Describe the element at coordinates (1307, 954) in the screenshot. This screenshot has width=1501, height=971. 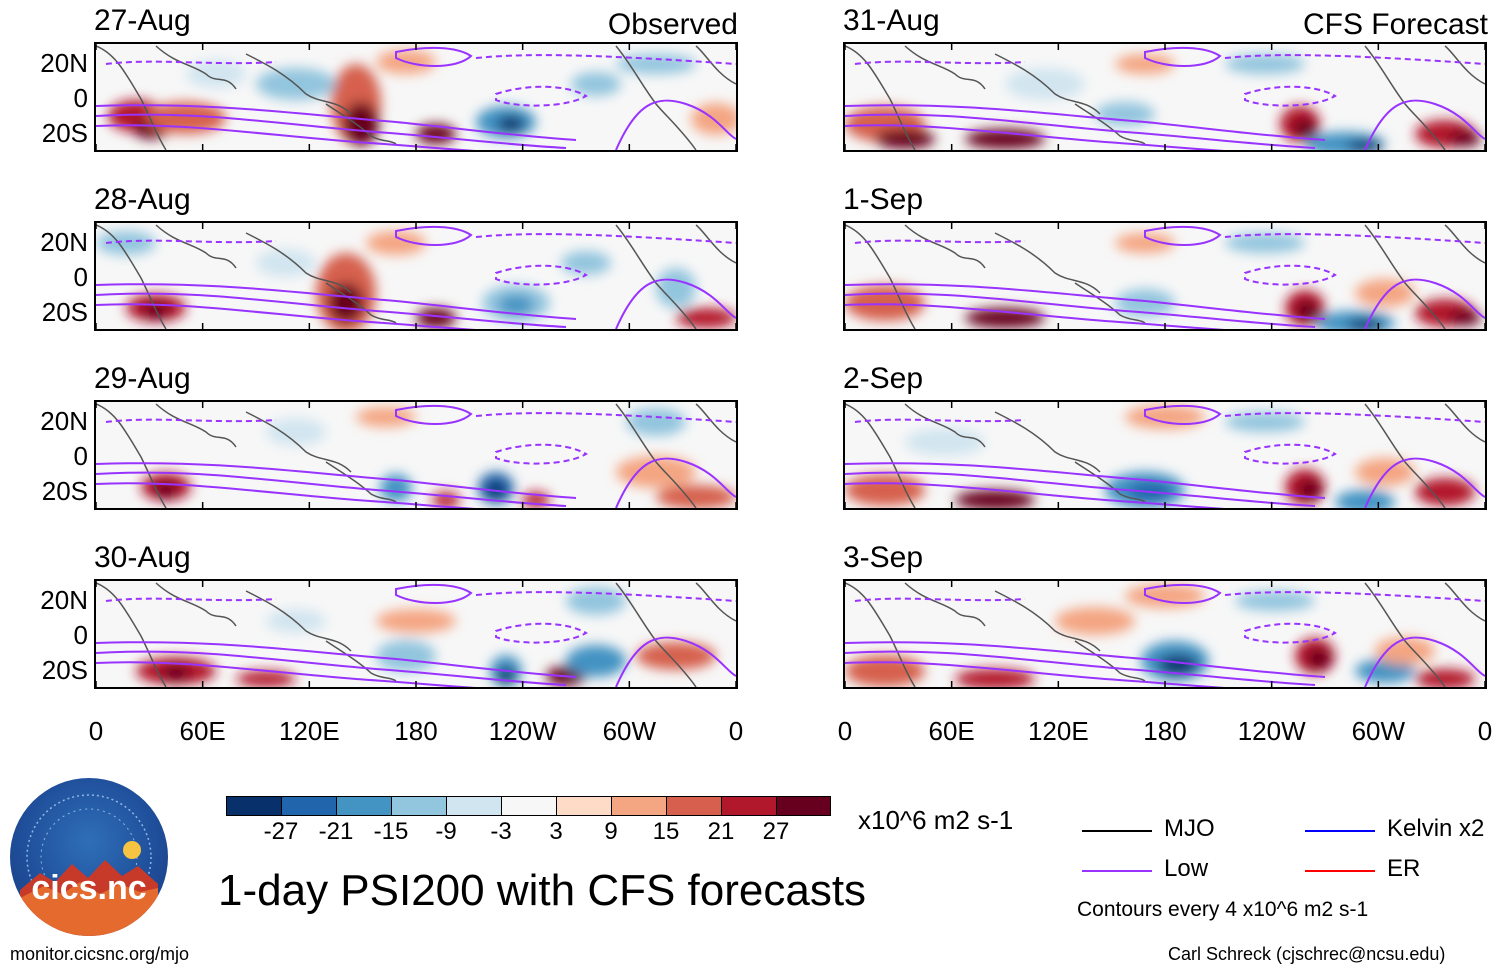
I see `footer-credit: Carl Schreck (cjschrec@ncsu.edu)` at that location.